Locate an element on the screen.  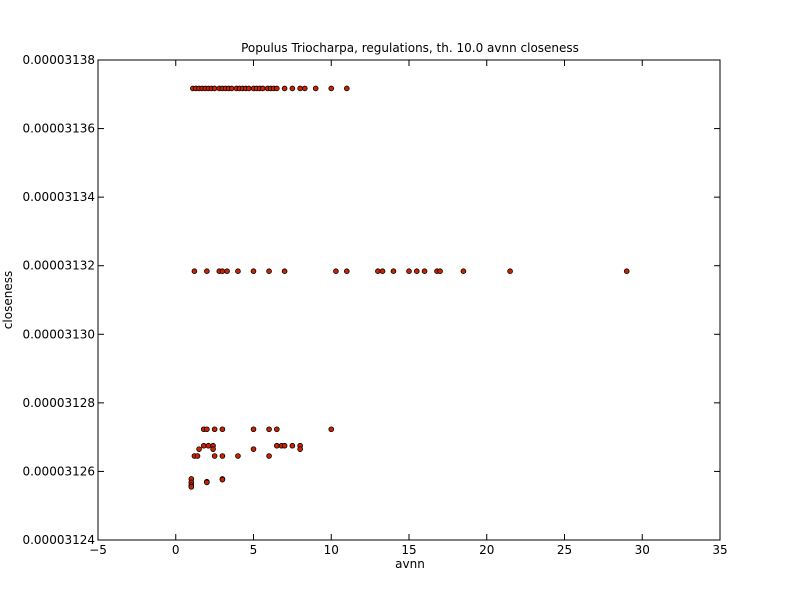
x-axis-label: avnn is located at coordinates (410, 564).